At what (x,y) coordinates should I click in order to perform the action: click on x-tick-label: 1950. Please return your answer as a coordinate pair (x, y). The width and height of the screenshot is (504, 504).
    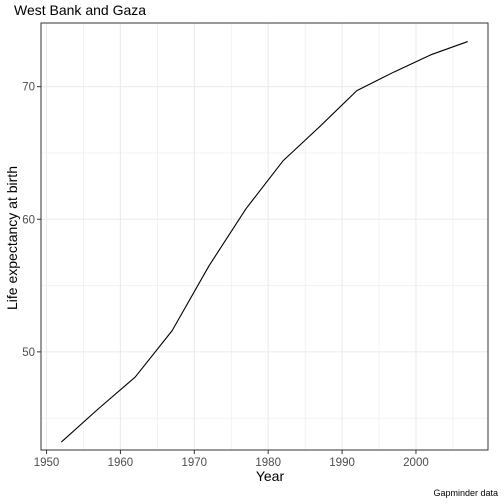
    Looking at the image, I should click on (47, 463).